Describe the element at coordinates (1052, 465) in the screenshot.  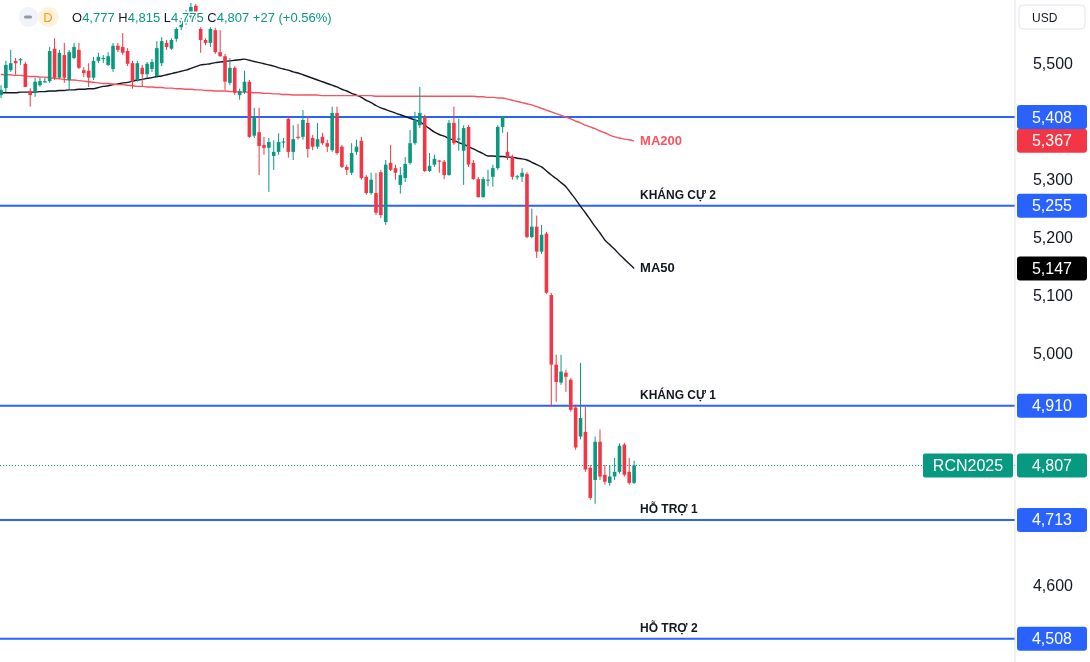
I see `y-tick-label: 4,807` at that location.